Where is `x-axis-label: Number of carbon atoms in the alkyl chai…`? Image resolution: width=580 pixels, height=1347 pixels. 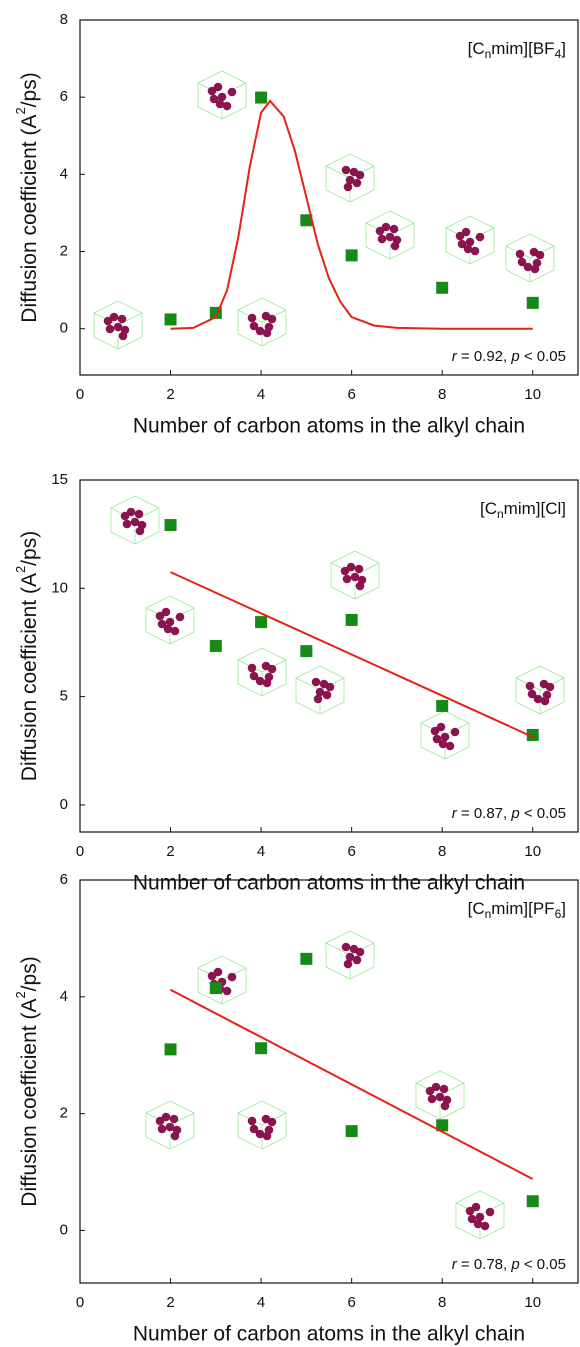
x-axis-label: Number of carbon atoms in the alkyl chai… is located at coordinates (329, 426).